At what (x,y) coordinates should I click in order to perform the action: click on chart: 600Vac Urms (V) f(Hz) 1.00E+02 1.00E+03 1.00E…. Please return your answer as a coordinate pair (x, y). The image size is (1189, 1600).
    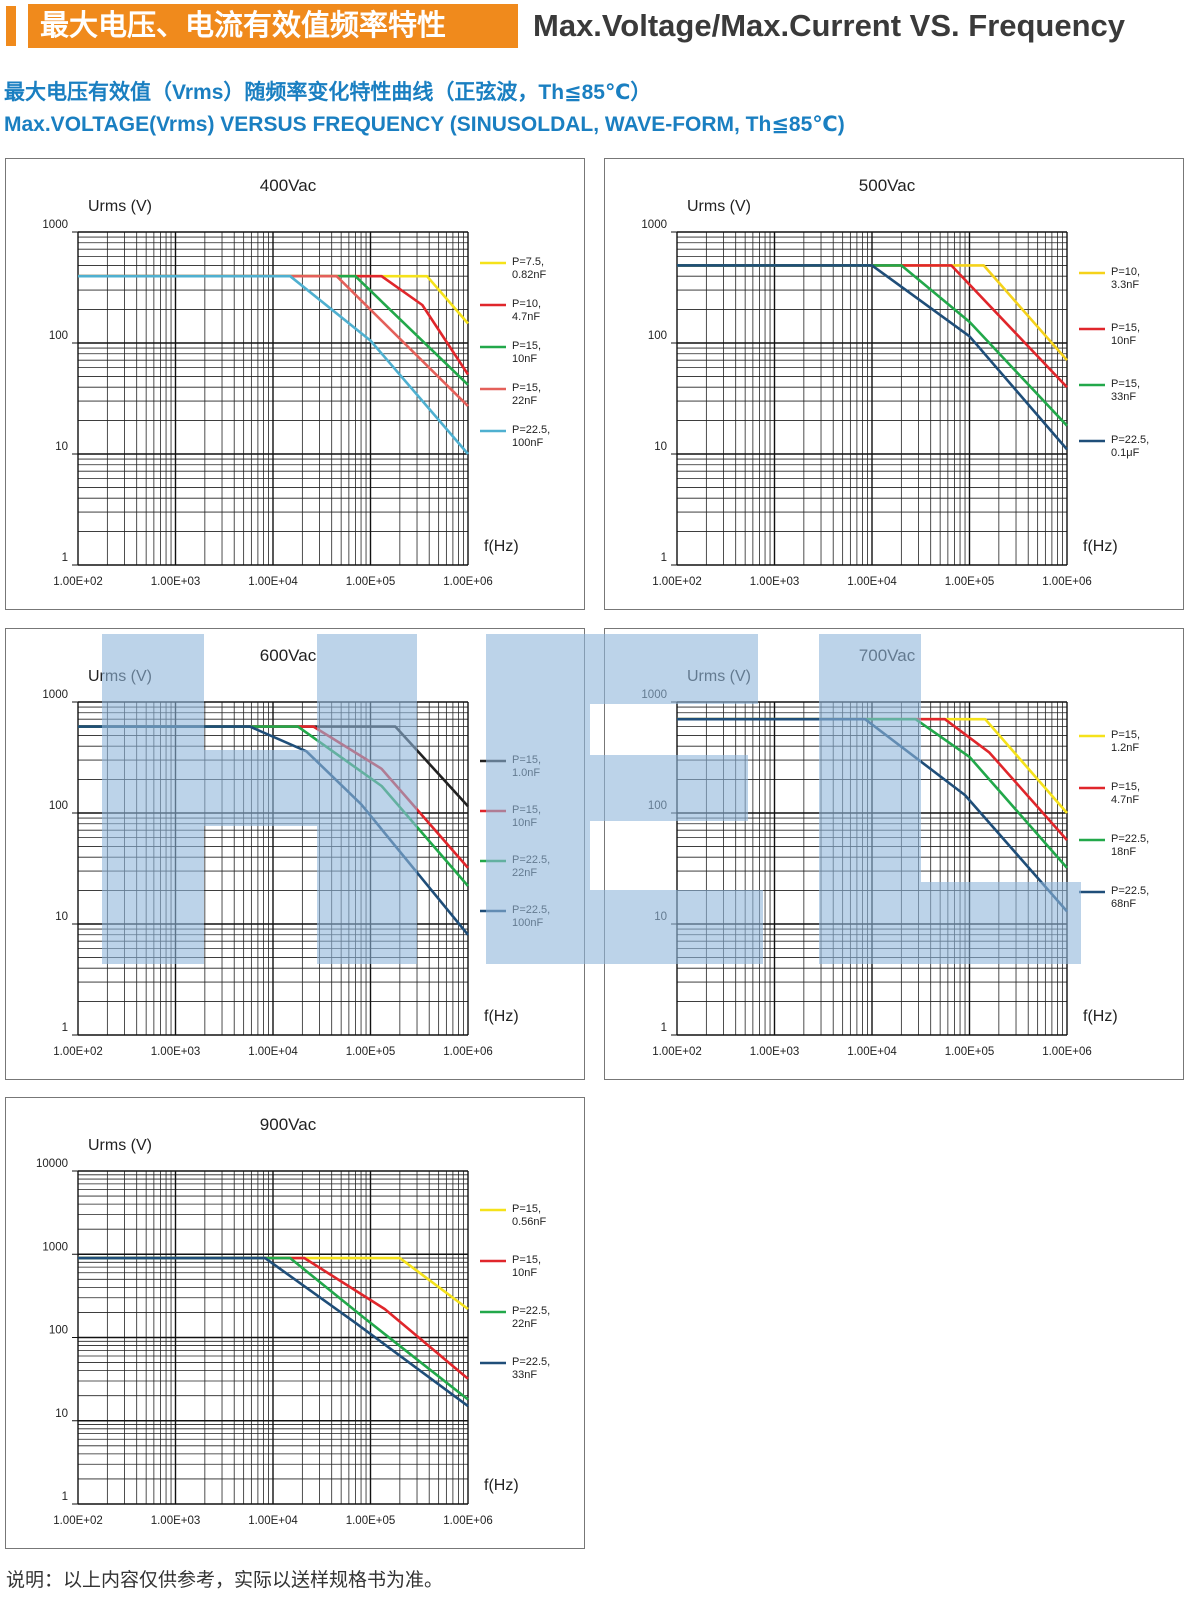
    Looking at the image, I should click on (280, 852).